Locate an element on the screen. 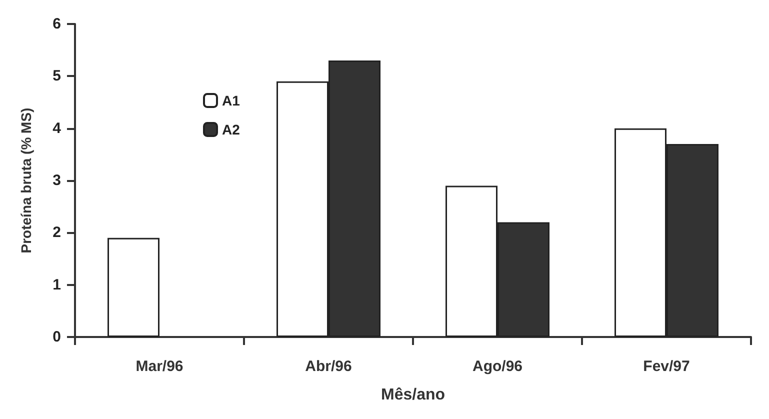 The image size is (769, 419). x-tick-label: Abr/96 is located at coordinates (328, 366).